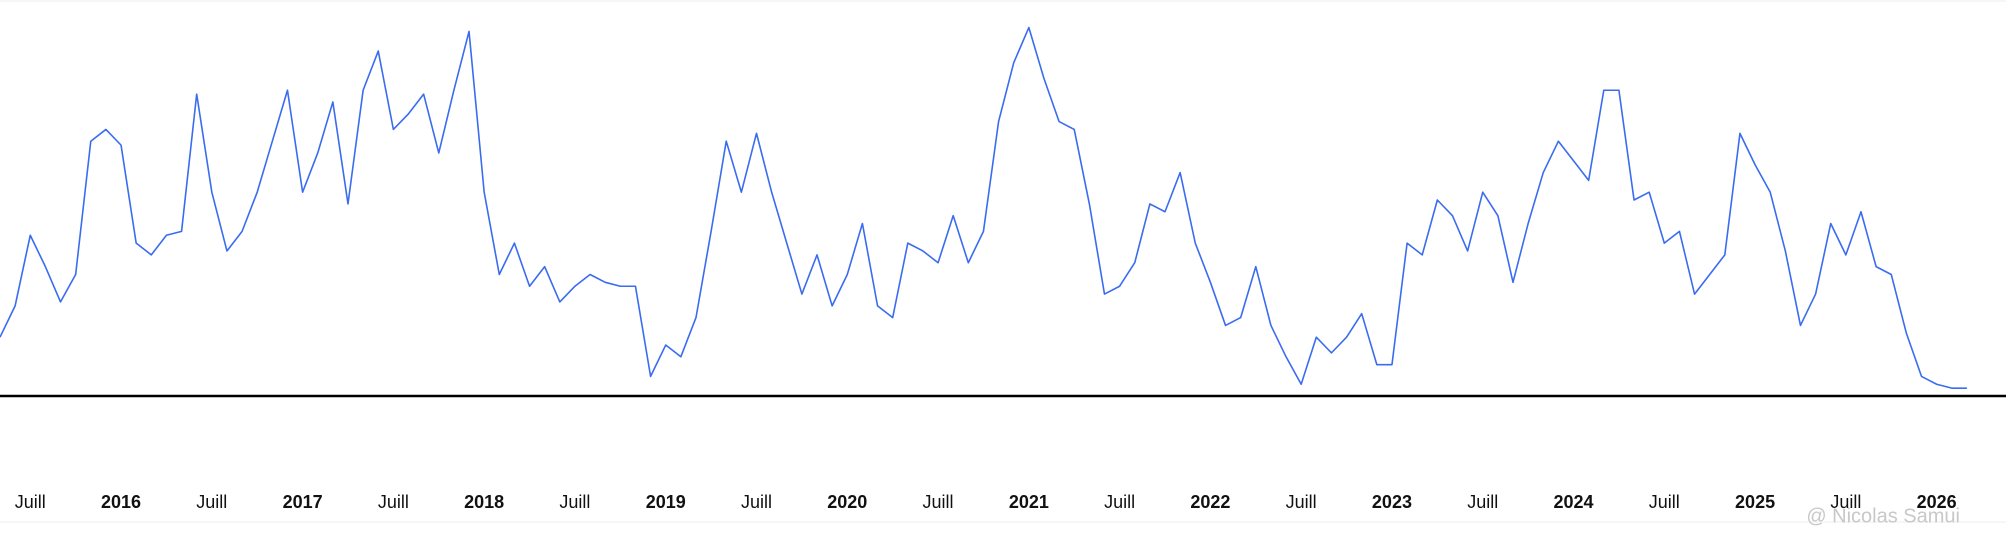 This screenshot has height=542, width=2006. What do you see at coordinates (666, 502) in the screenshot?
I see `x-tick-label: 2019` at bounding box center [666, 502].